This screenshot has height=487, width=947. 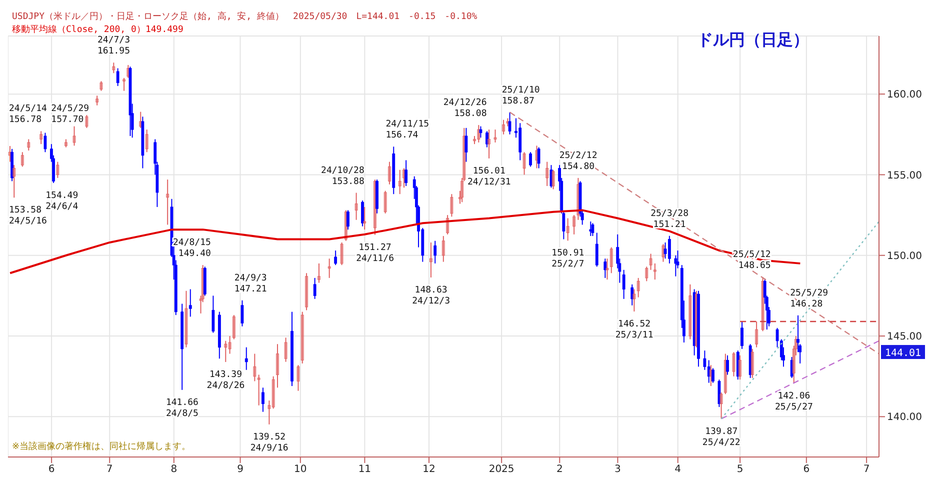 I want to click on annotation: 25/5/29 146.28, so click(x=809, y=299).